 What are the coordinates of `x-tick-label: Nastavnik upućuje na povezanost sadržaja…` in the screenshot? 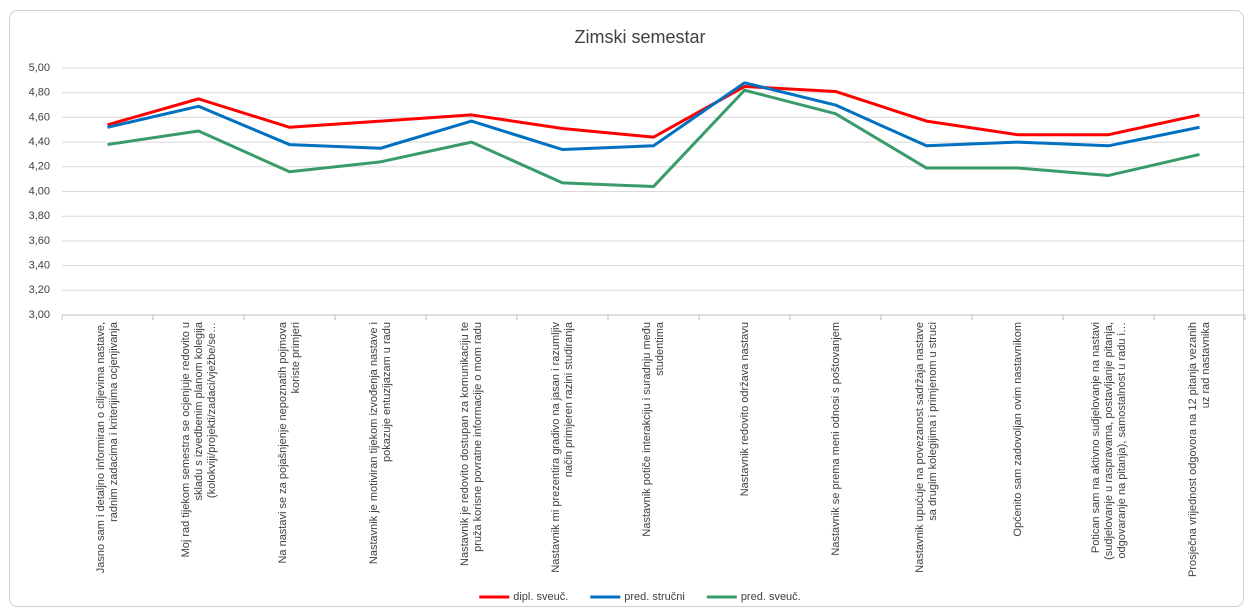 It's located at (926, 447).